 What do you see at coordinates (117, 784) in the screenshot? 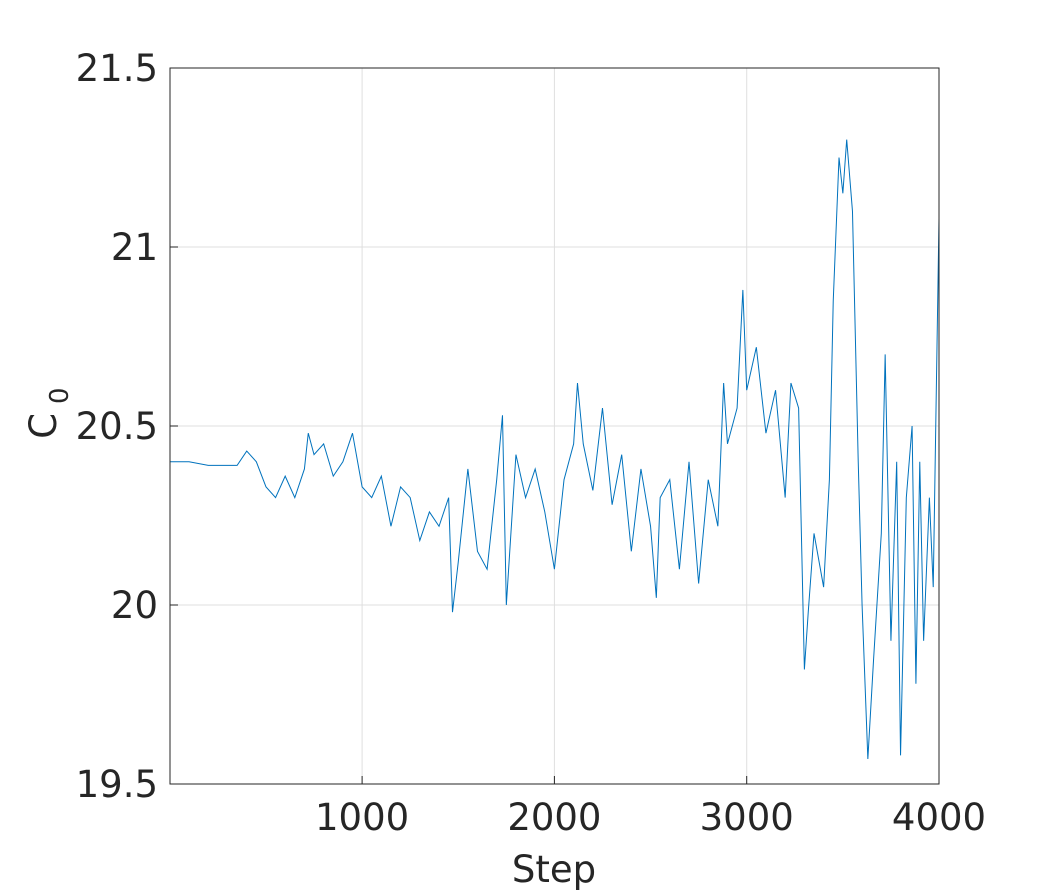
I see `y-tick-label: 19.5` at bounding box center [117, 784].